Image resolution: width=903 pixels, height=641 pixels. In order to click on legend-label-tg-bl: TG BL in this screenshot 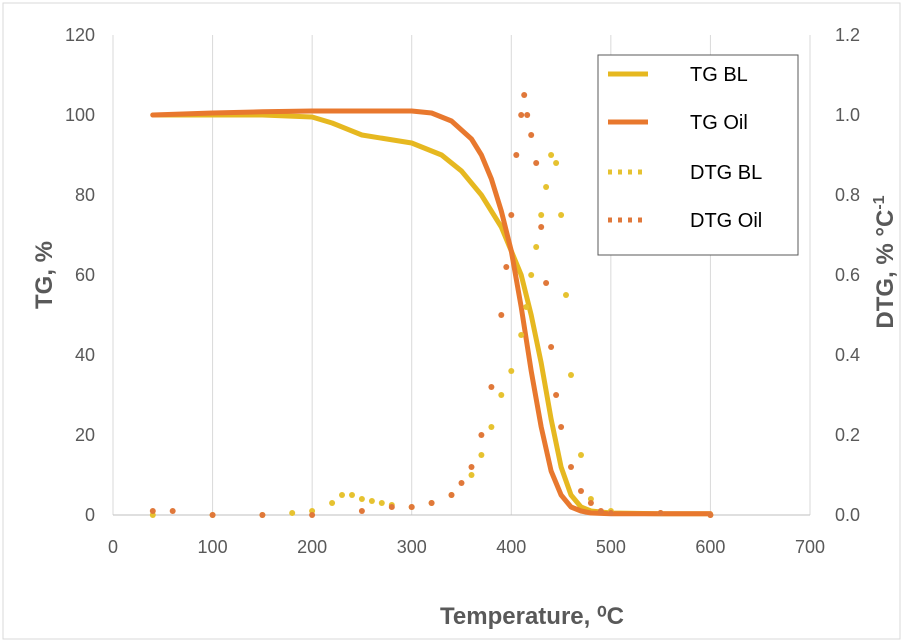, I will do `click(719, 75)`.